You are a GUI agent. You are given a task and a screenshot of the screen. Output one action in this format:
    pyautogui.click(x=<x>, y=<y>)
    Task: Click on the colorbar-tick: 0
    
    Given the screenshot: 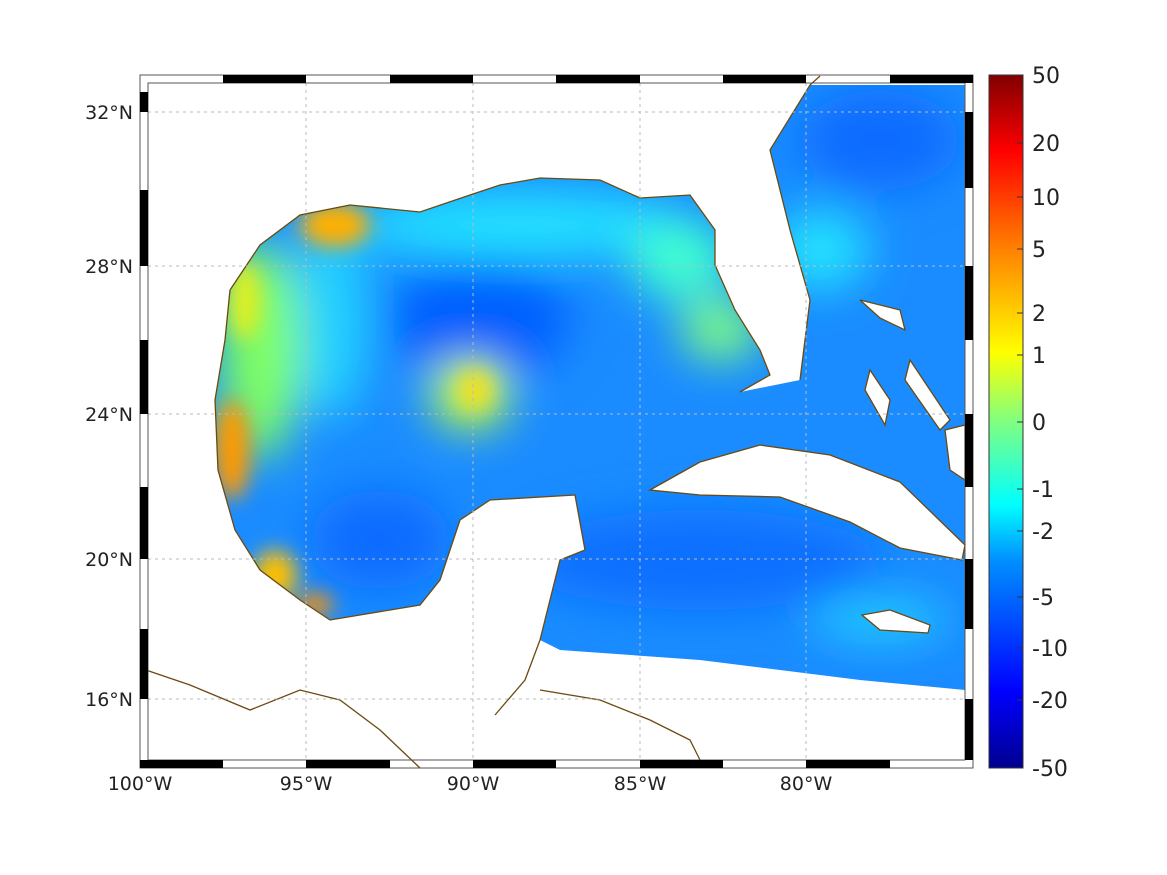 What is the action you would take?
    pyautogui.click(x=1039, y=423)
    